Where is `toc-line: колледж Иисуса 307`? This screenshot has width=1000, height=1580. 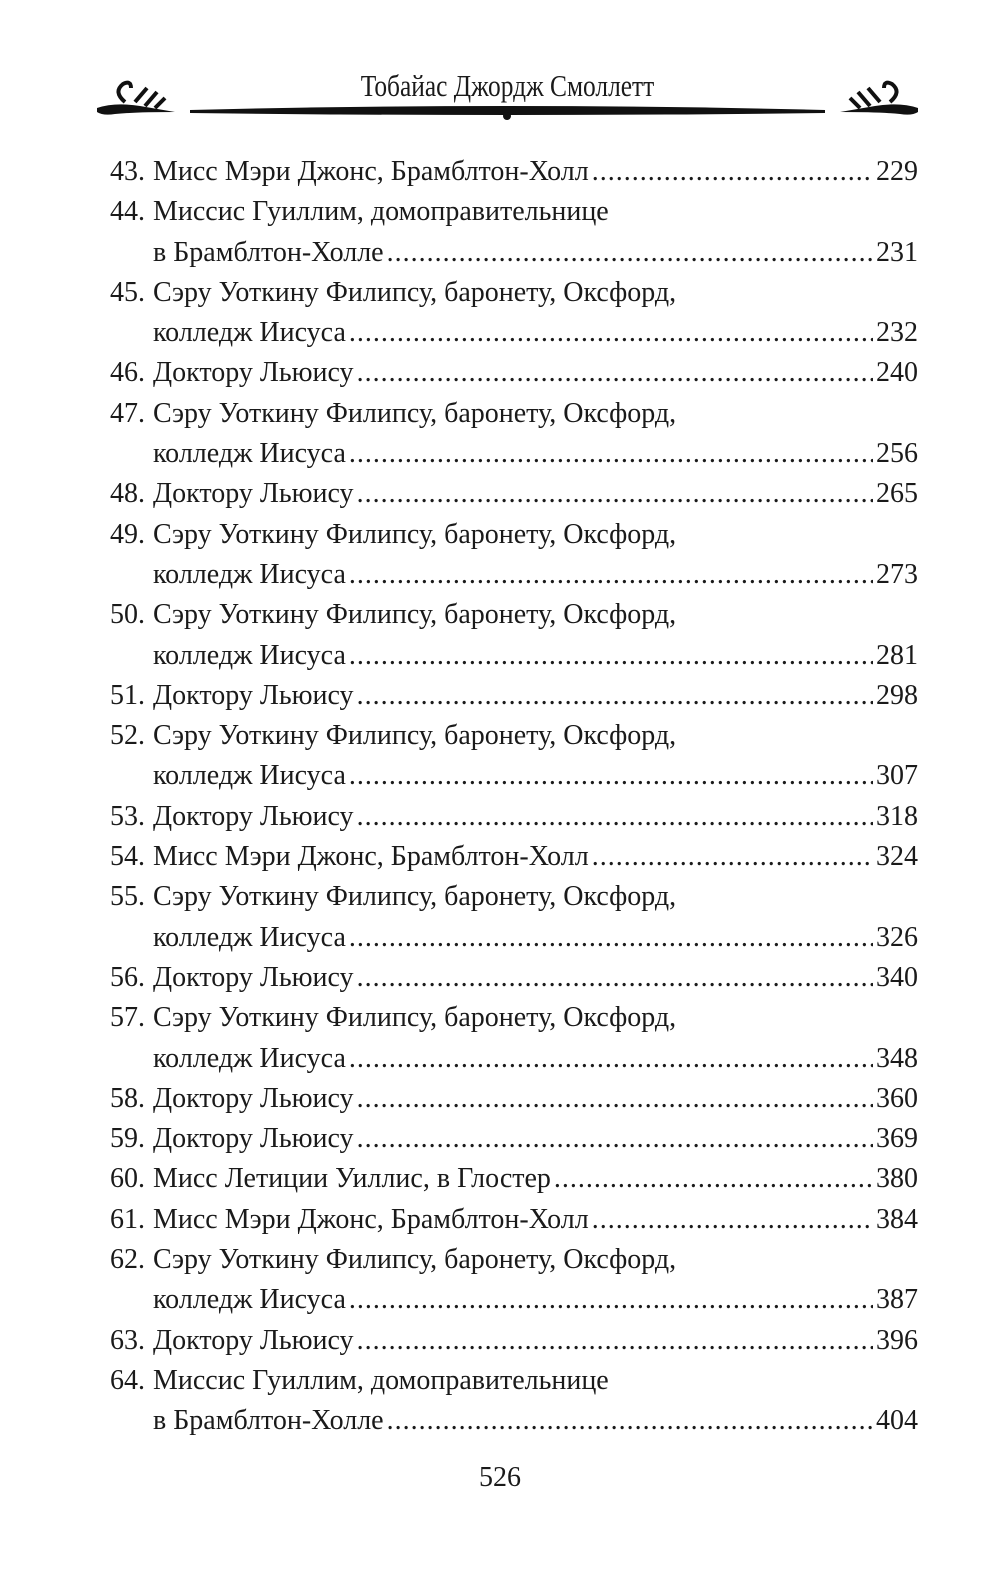 toc-line: колледж Иисуса 307 is located at coordinates (504, 776).